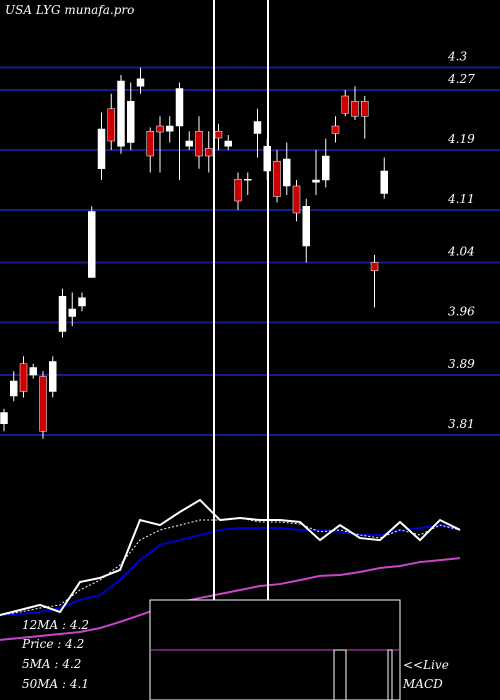 This screenshot has height=700, width=500. I want to click on y-tick-label: 4.19, so click(461, 139).